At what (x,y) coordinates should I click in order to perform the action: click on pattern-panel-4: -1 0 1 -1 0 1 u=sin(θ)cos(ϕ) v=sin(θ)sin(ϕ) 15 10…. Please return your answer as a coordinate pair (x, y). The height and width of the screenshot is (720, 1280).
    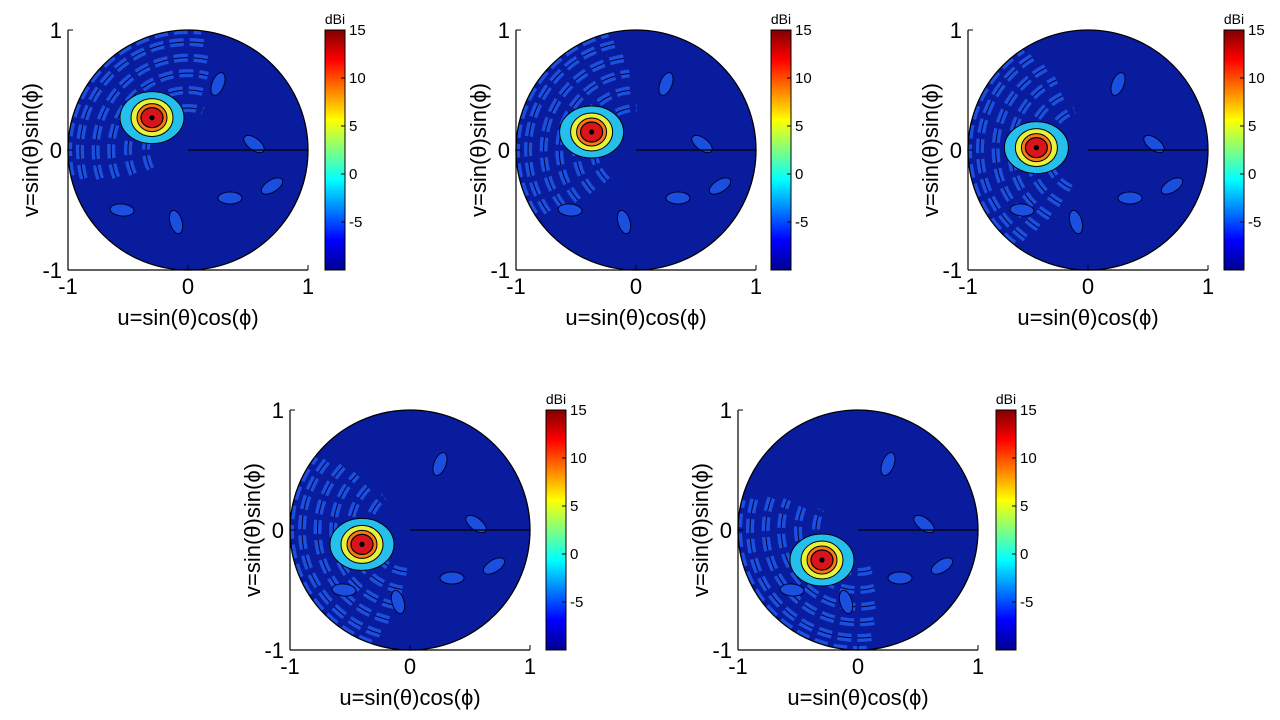
    Looking at the image, I should click on (413, 550).